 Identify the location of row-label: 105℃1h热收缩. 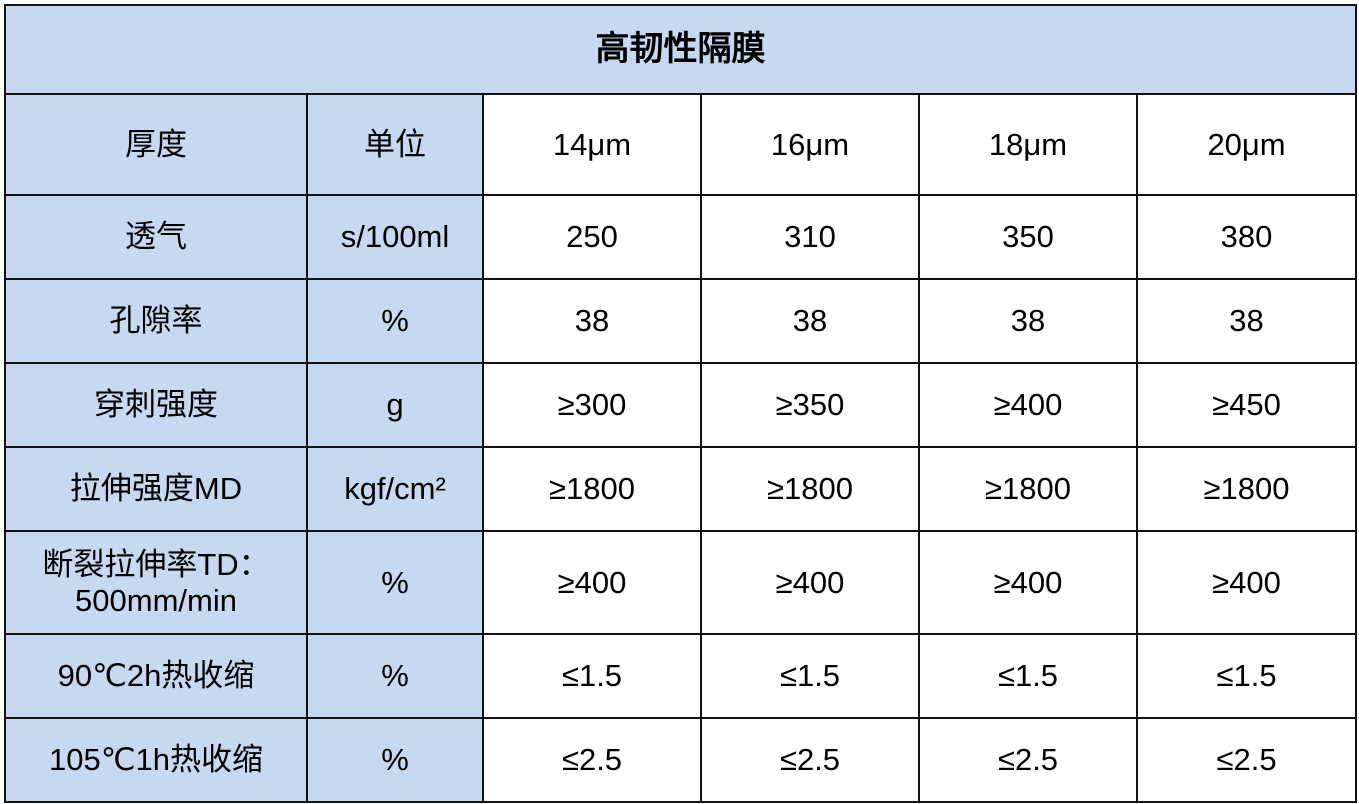
(156, 760).